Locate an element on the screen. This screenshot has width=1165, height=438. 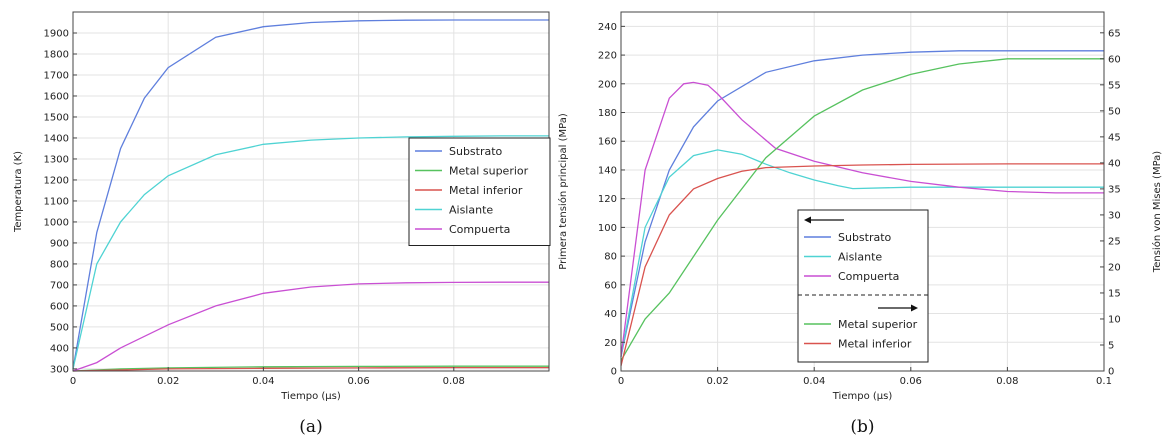
y-tick-label: 40 is located at coordinates (610, 314).